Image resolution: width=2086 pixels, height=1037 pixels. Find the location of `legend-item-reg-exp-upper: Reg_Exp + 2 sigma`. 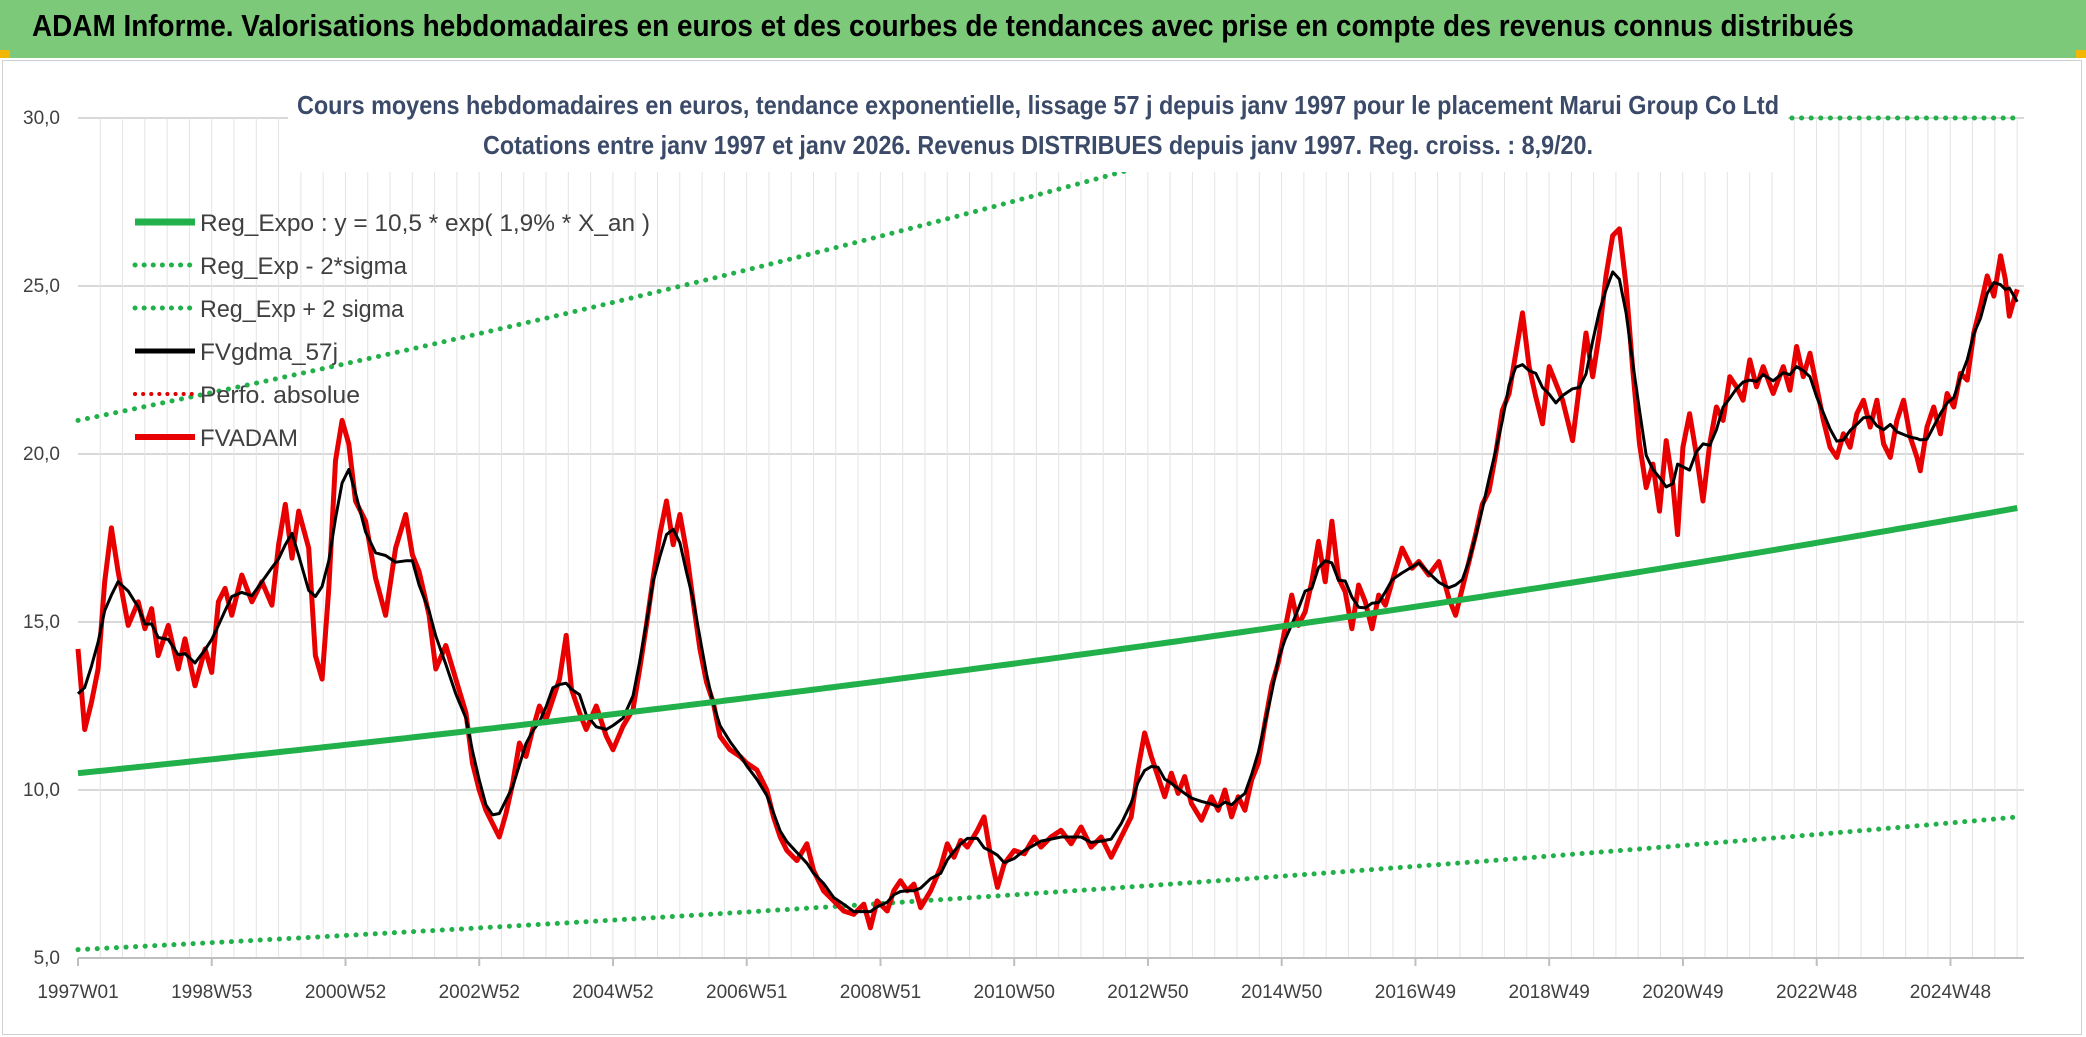

legend-item-reg-exp-upper: Reg_Exp + 2 sigma is located at coordinates (268, 309).